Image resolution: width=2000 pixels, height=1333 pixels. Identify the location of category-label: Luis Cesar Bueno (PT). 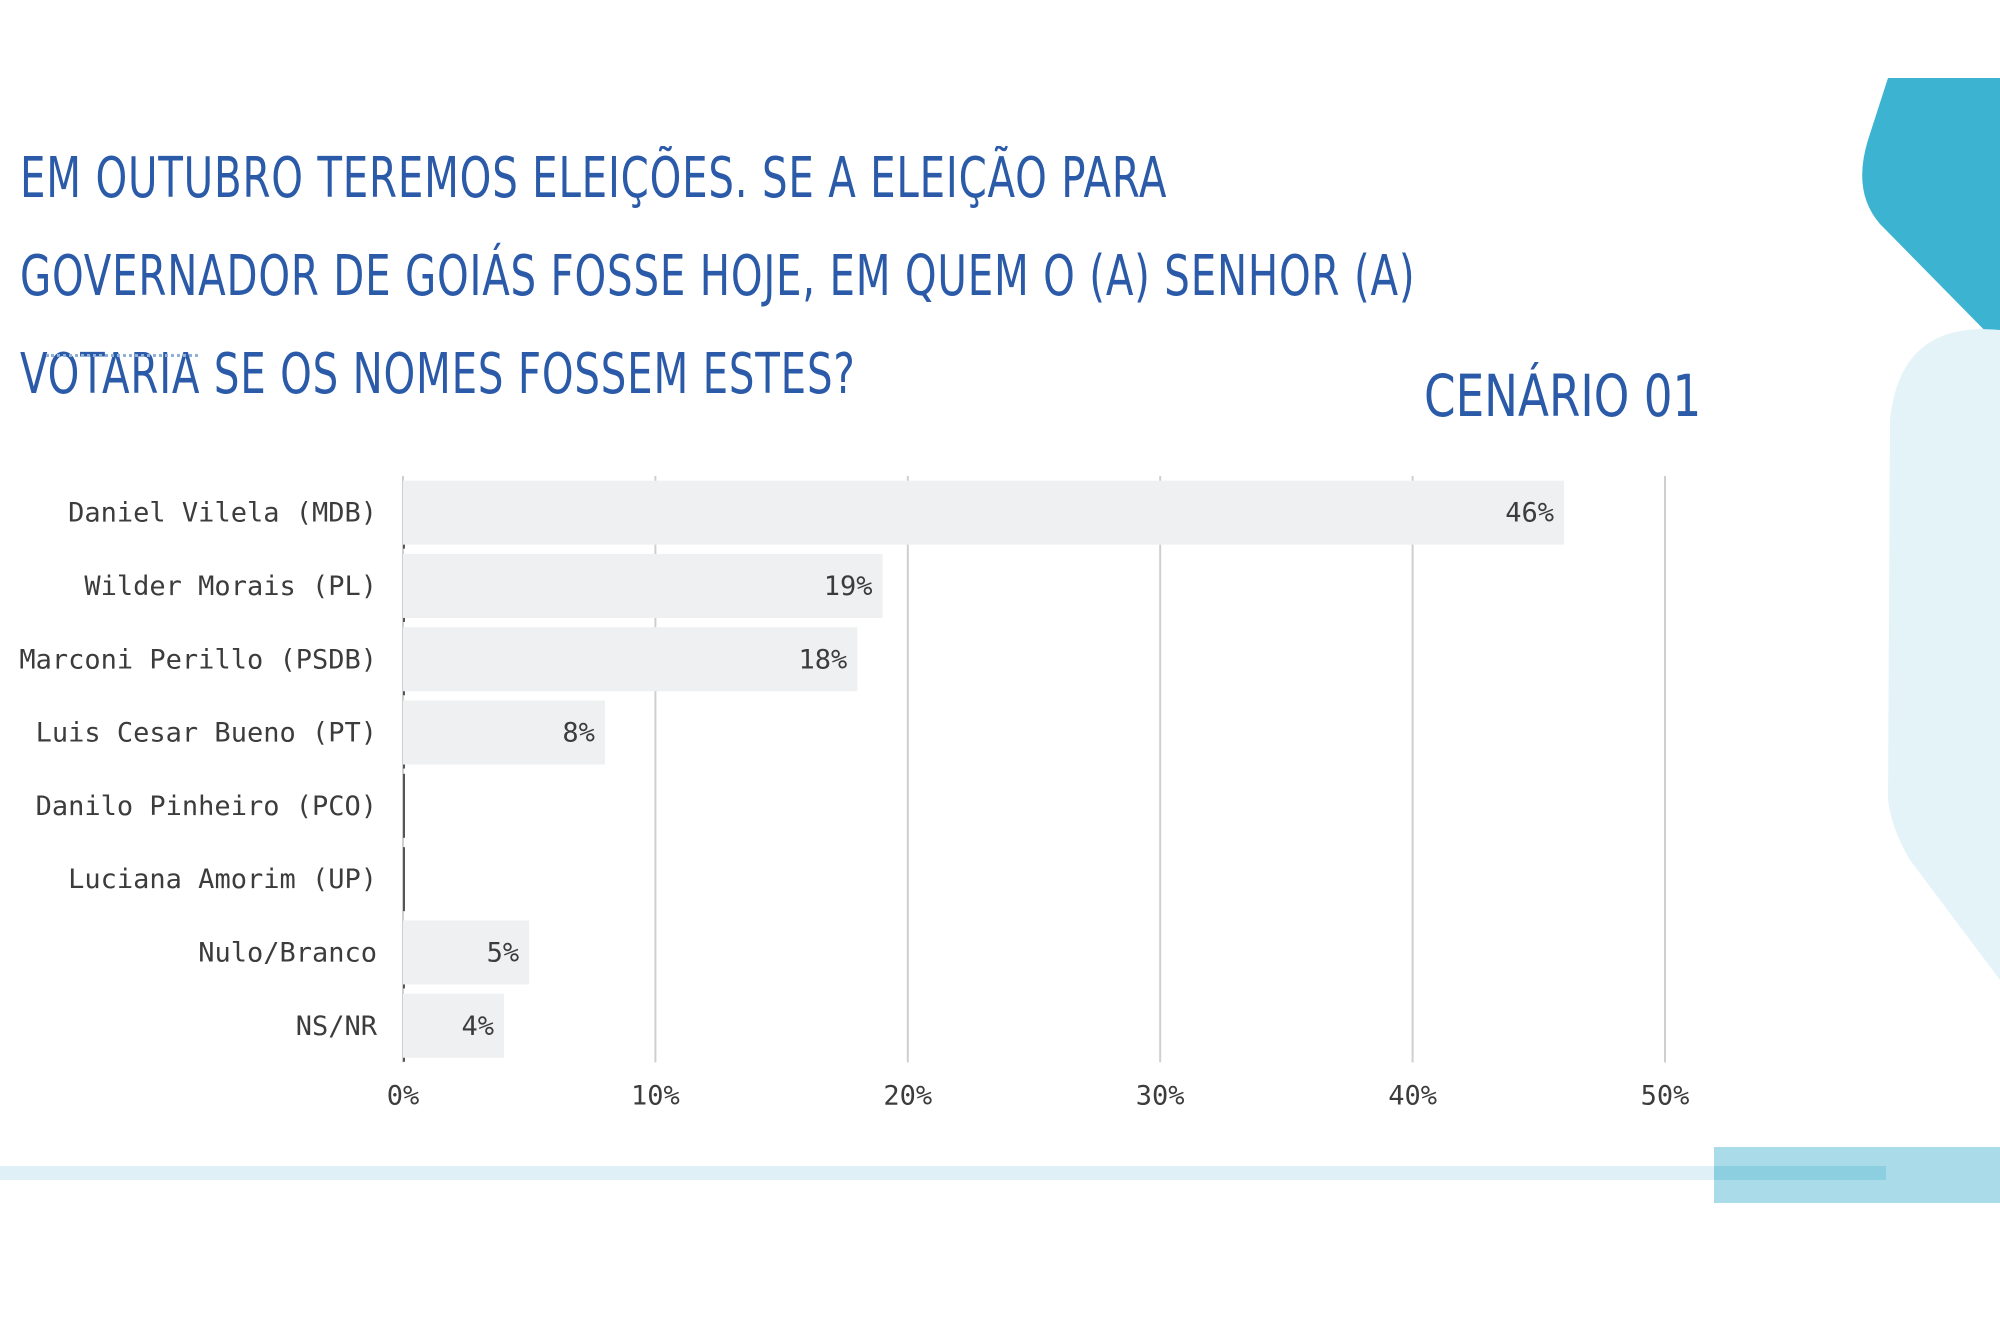
(206, 733).